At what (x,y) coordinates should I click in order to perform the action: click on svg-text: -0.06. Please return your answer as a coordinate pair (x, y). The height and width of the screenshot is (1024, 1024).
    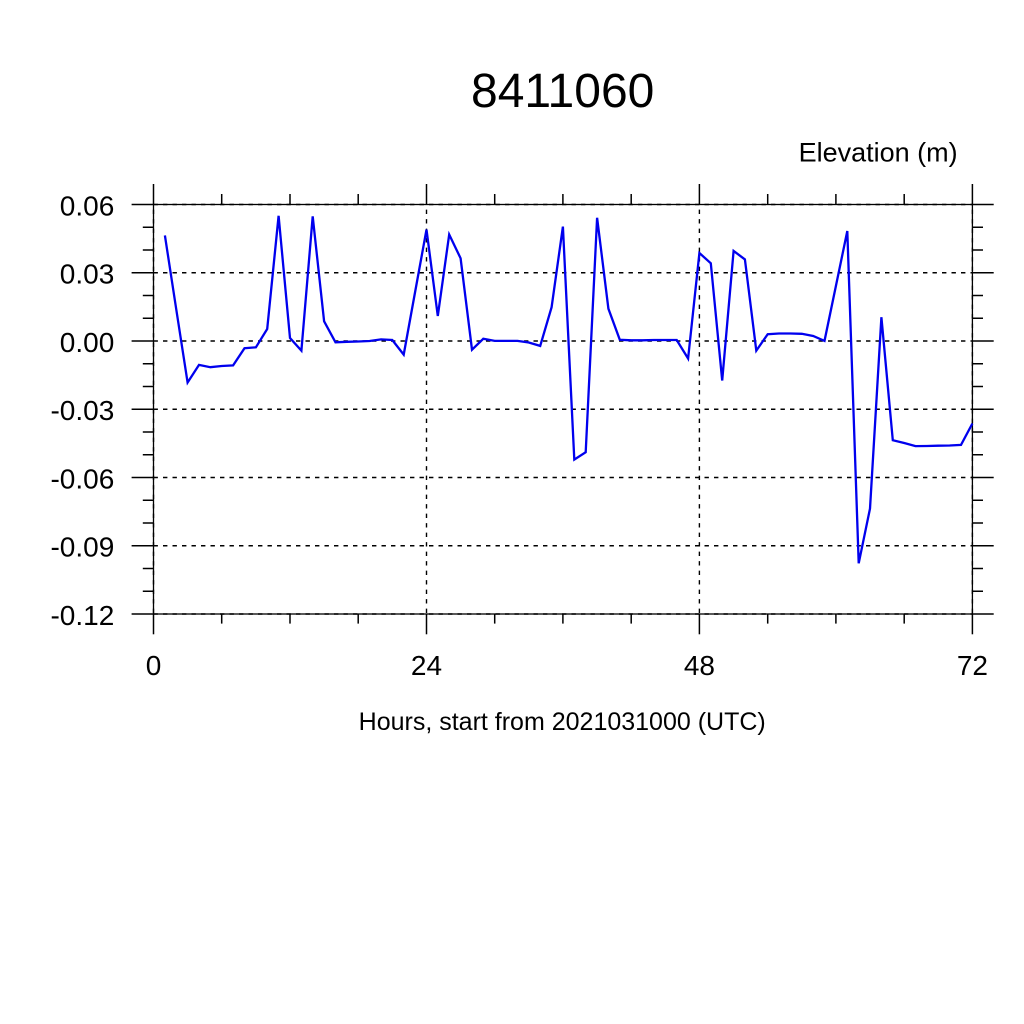
    Looking at the image, I should click on (82, 478).